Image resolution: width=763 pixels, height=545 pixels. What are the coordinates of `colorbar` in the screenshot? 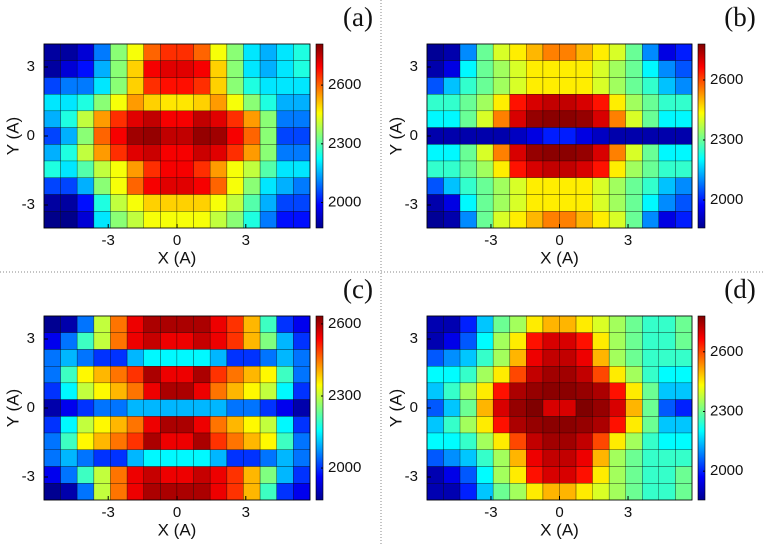 It's located at (319, 136).